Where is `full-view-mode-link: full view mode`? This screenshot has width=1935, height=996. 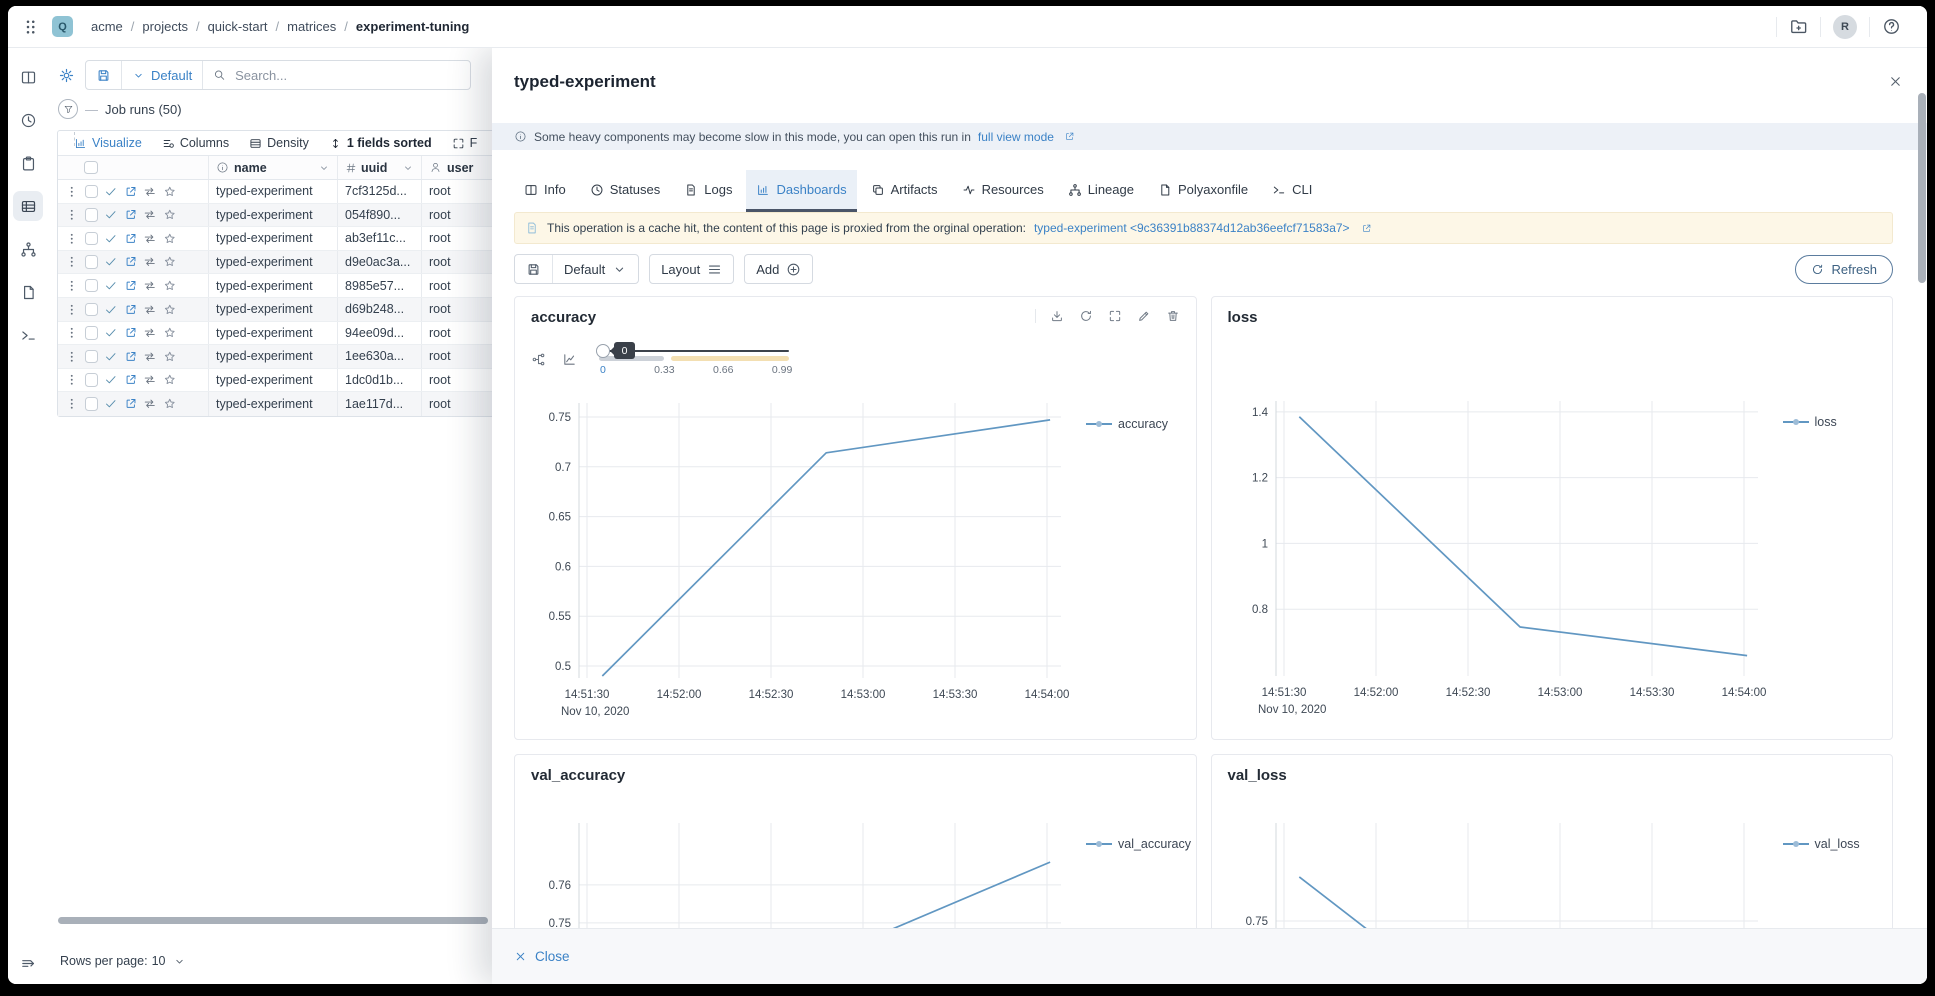
full-view-mode-link: full view mode is located at coordinates (1015, 136).